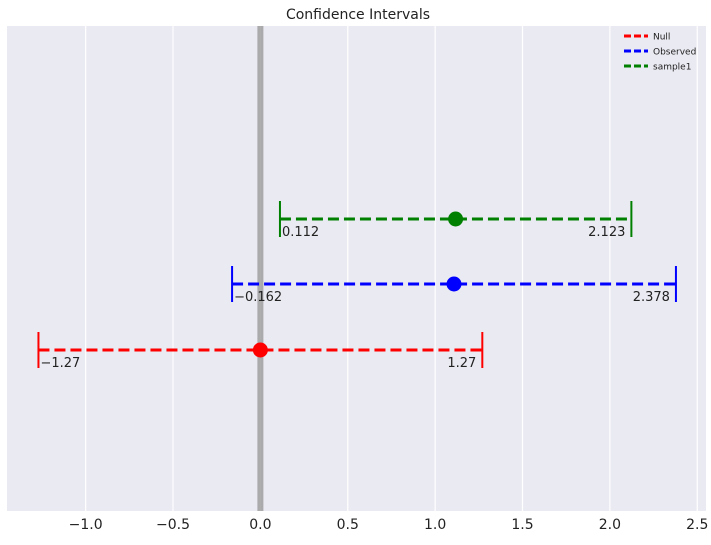 Image resolution: width=711 pixels, height=545 pixels. Describe the element at coordinates (647, 38) in the screenshot. I see `legend-item: Null` at that location.